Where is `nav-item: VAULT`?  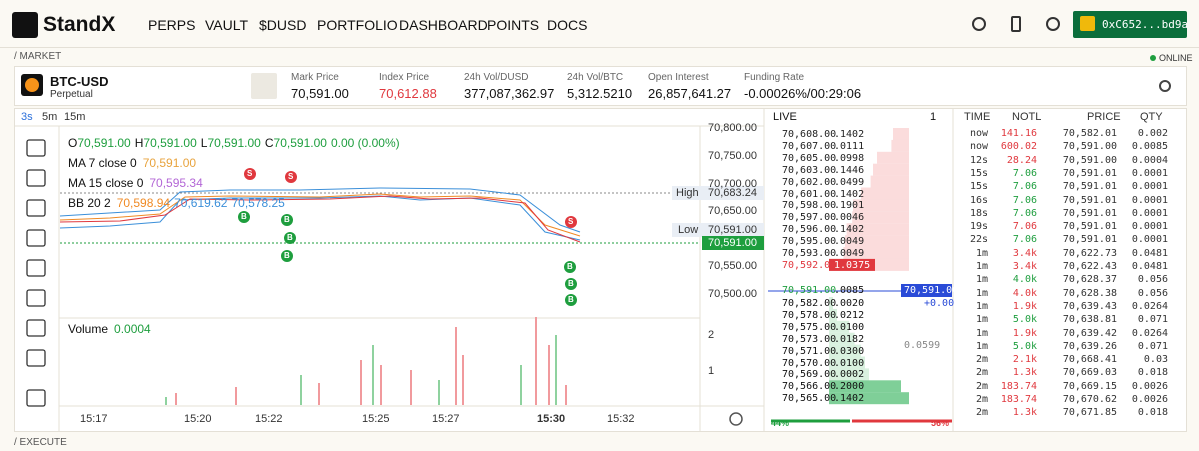 nav-item: VAULT is located at coordinates (227, 25).